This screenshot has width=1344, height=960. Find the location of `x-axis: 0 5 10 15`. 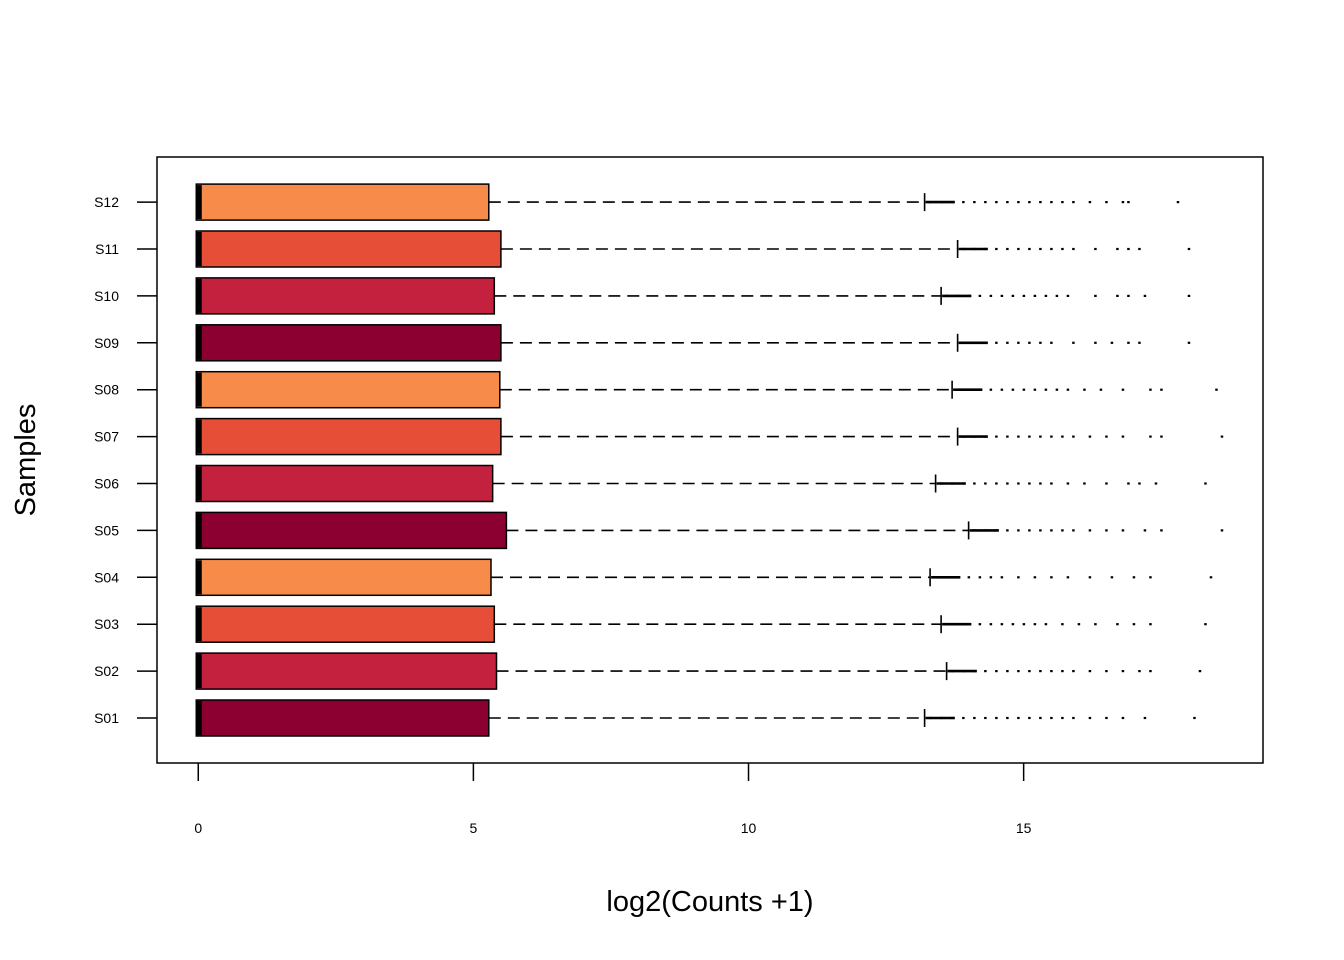

x-axis: 0 5 10 15 is located at coordinates (613, 799).